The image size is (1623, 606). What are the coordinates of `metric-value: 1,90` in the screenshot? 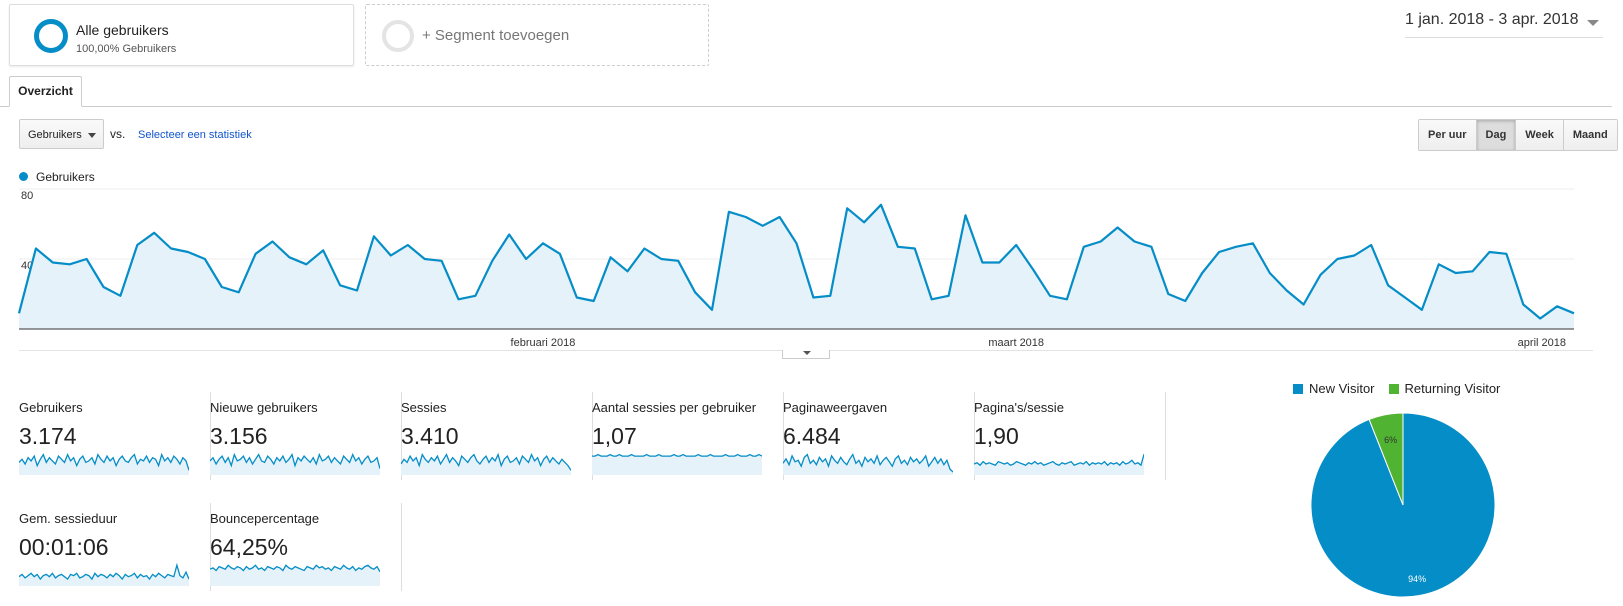 It's located at (996, 436).